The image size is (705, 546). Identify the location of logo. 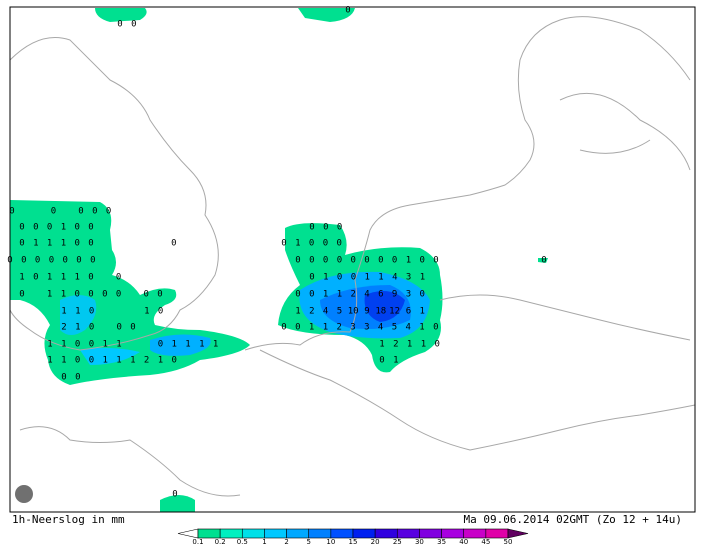
(24, 494).